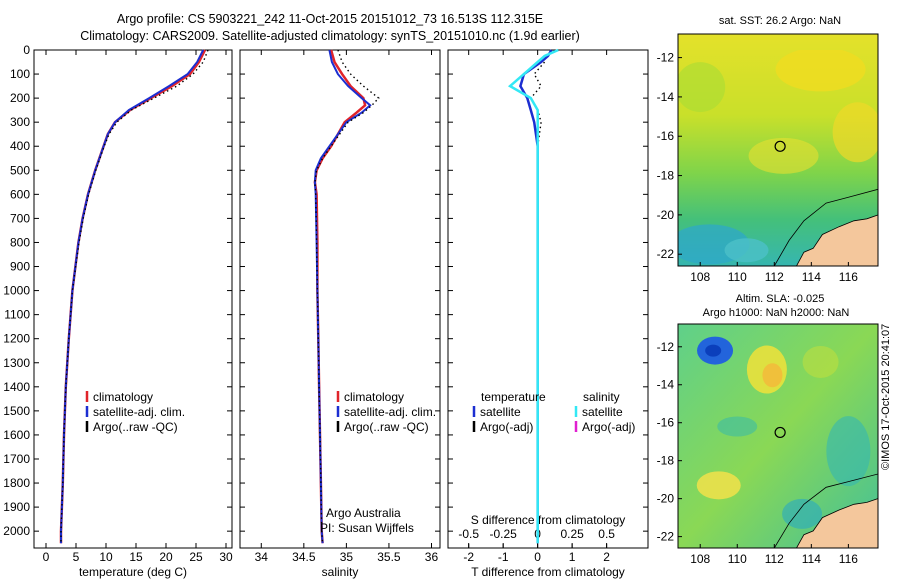 The height and width of the screenshot is (580, 900). I want to click on salinity-argo-line, so click(347, 296).